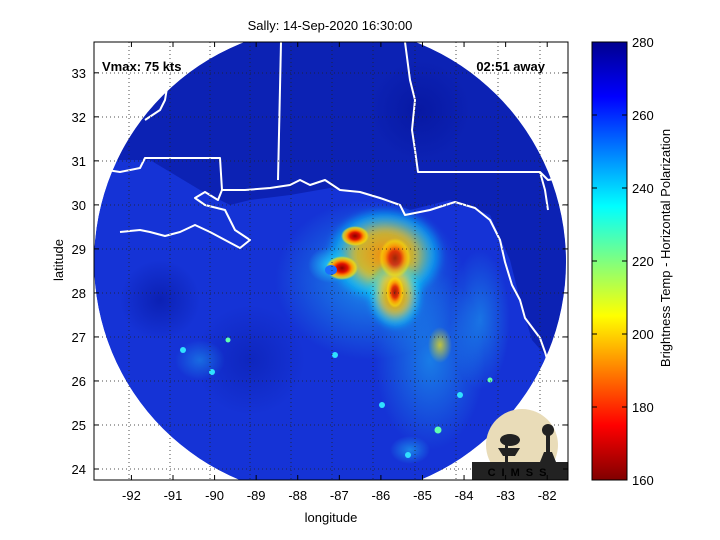 This screenshot has width=720, height=540. Describe the element at coordinates (79, 381) in the screenshot. I see `y-tick-label: 26` at that location.